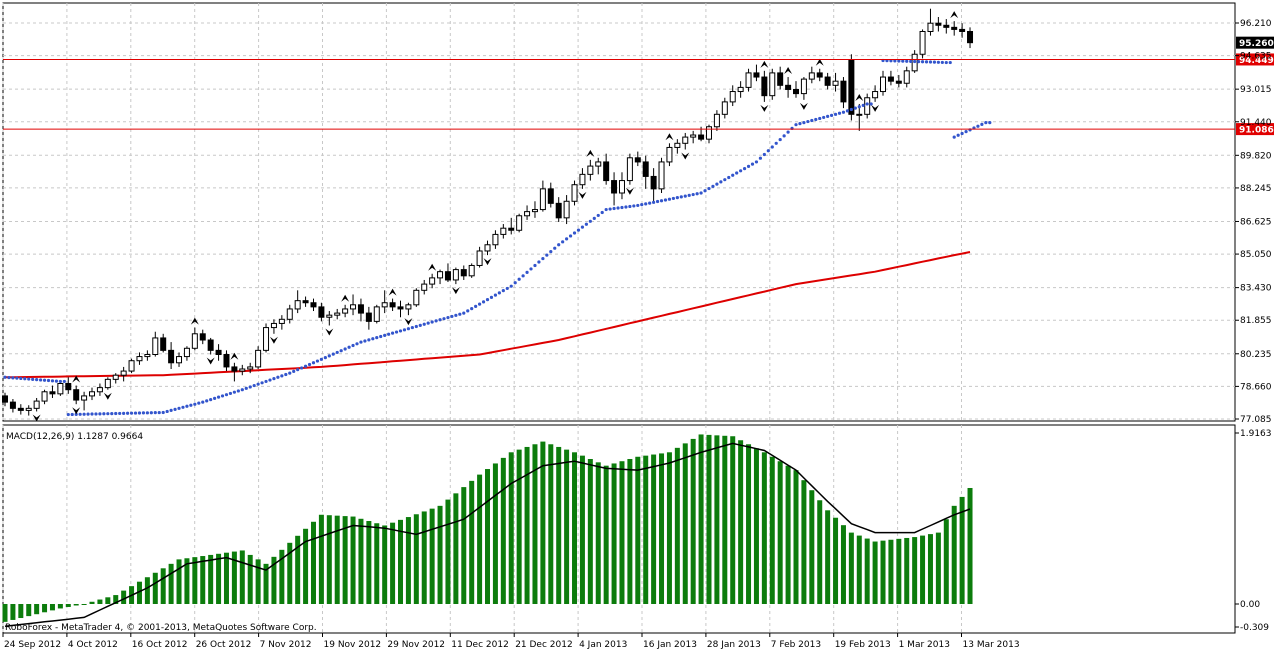  Describe the element at coordinates (74, 437) in the screenshot. I see `macd-label: MACD(12,26,9) 1.1287 0.9664` at that location.